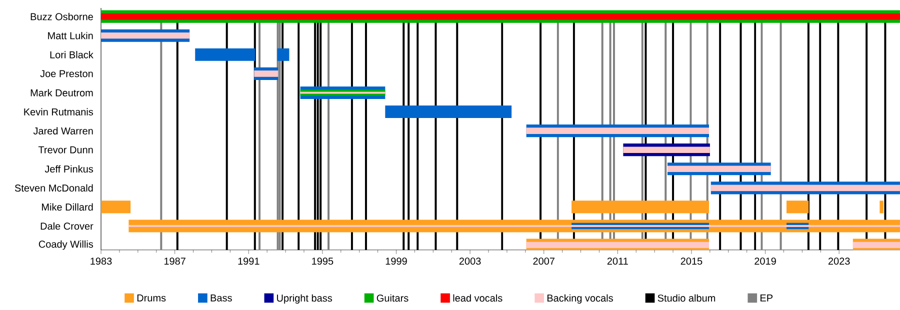 Image resolution: width=900 pixels, height=310 pixels. Describe the element at coordinates (249, 261) in the screenshot. I see `x-tick-label: 1991` at that location.